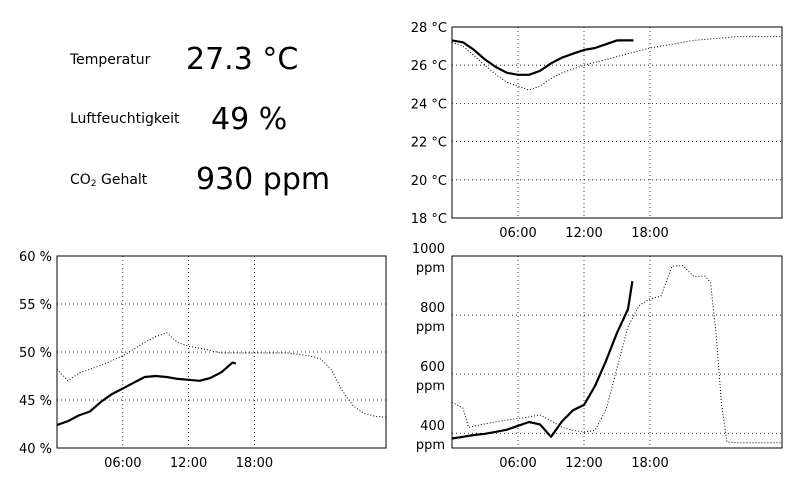  I want to click on y-tick-label: 18 °C, so click(429, 219).